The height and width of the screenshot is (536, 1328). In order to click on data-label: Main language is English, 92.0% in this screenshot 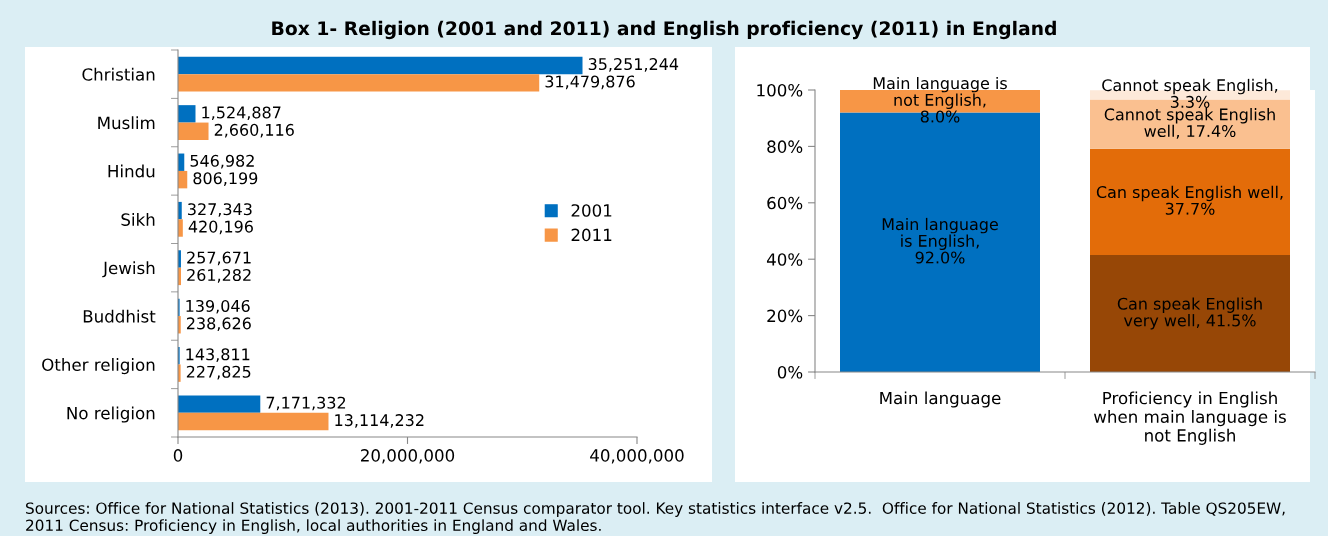, I will do `click(940, 240)`.